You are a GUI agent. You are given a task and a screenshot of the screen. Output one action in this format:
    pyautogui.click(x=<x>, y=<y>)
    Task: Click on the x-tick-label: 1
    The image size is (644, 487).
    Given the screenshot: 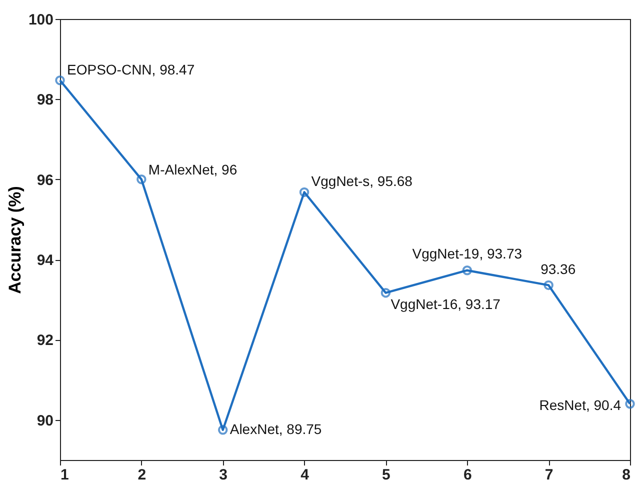 What is the action you would take?
    pyautogui.click(x=64, y=475)
    